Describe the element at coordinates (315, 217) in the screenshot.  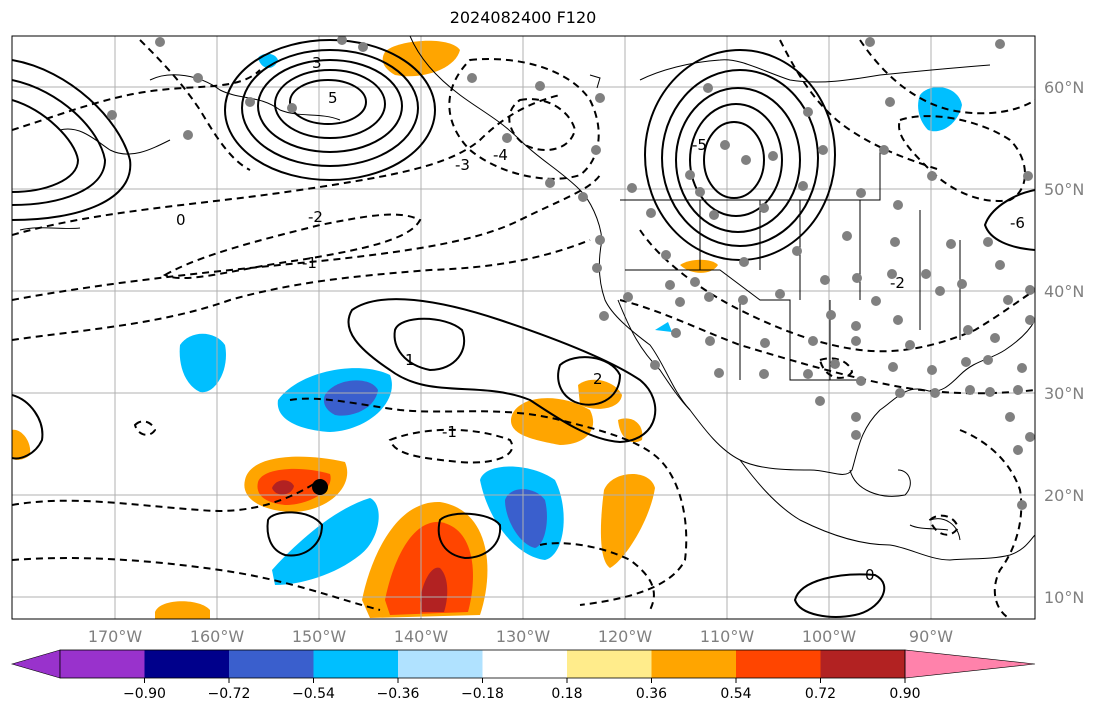
I see `contour-label: -2` at that location.